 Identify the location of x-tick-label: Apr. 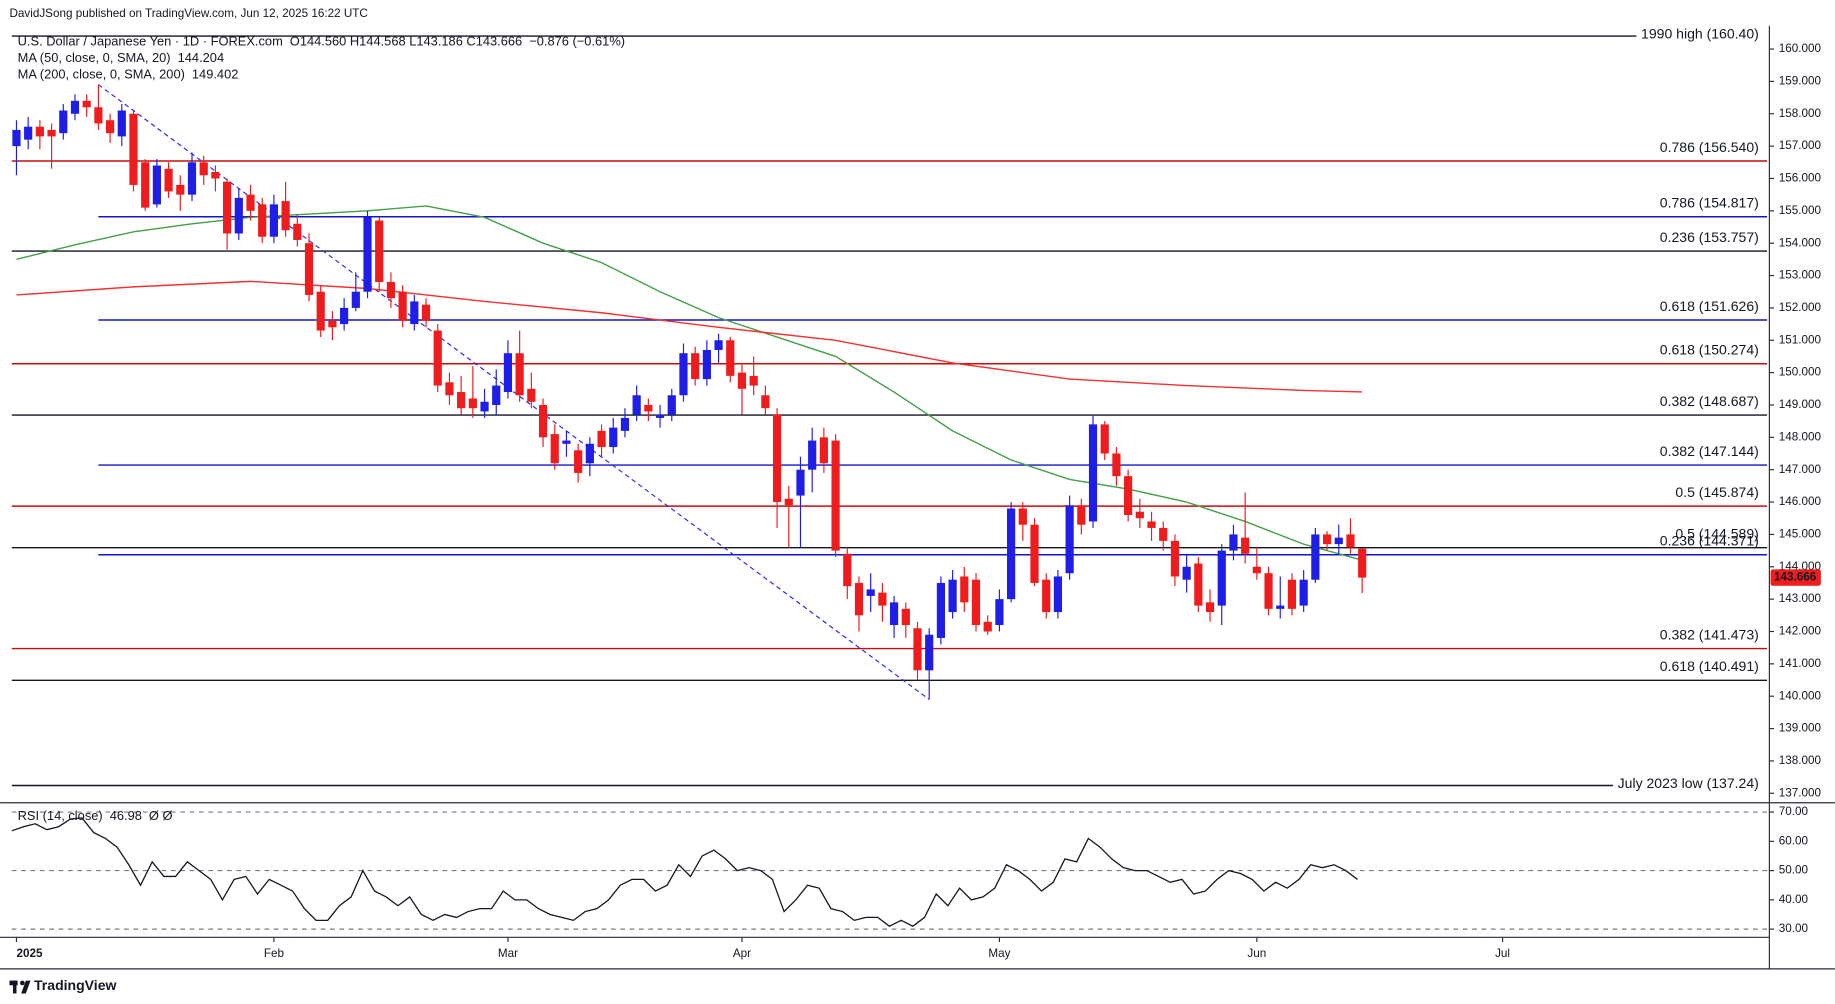
(742, 953).